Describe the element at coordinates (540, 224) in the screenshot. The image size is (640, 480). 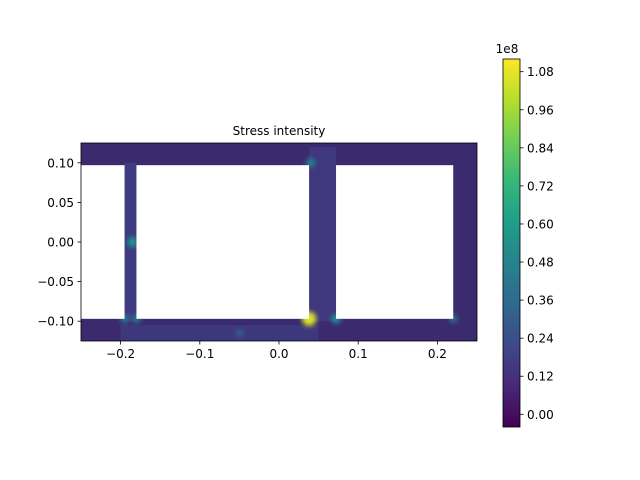
I see `colorbar-tick-label: 0.60` at that location.